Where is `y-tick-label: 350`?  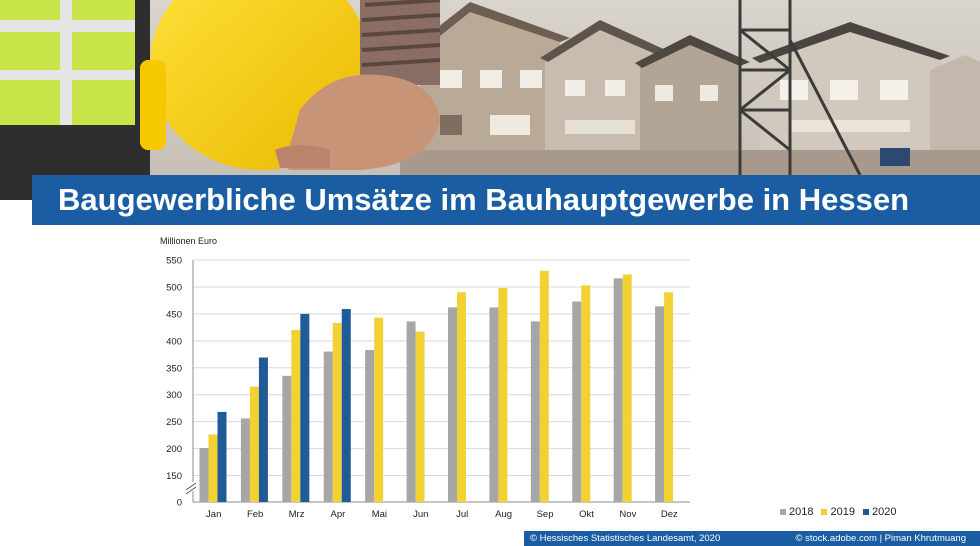
y-tick-label: 350 is located at coordinates (174, 368).